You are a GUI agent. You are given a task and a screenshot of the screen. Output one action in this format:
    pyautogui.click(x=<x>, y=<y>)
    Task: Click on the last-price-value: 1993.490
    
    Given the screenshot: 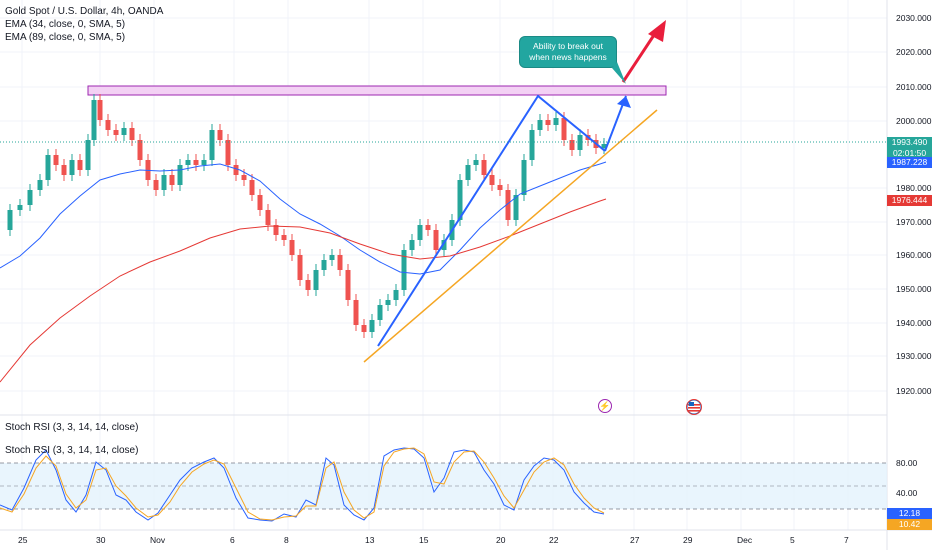 What is the action you would take?
    pyautogui.click(x=909, y=142)
    